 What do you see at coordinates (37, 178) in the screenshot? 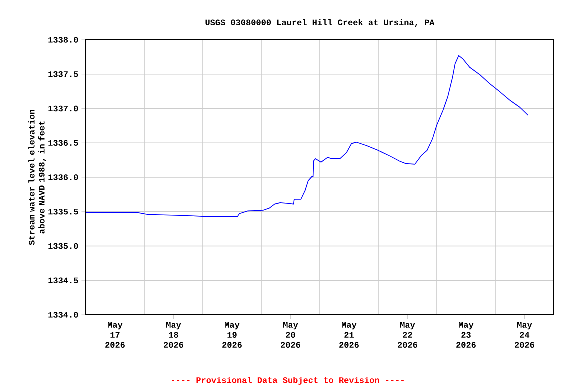
I see `y-axis-title: Stream water level elevation above NAVD 1988, in feet` at bounding box center [37, 178].